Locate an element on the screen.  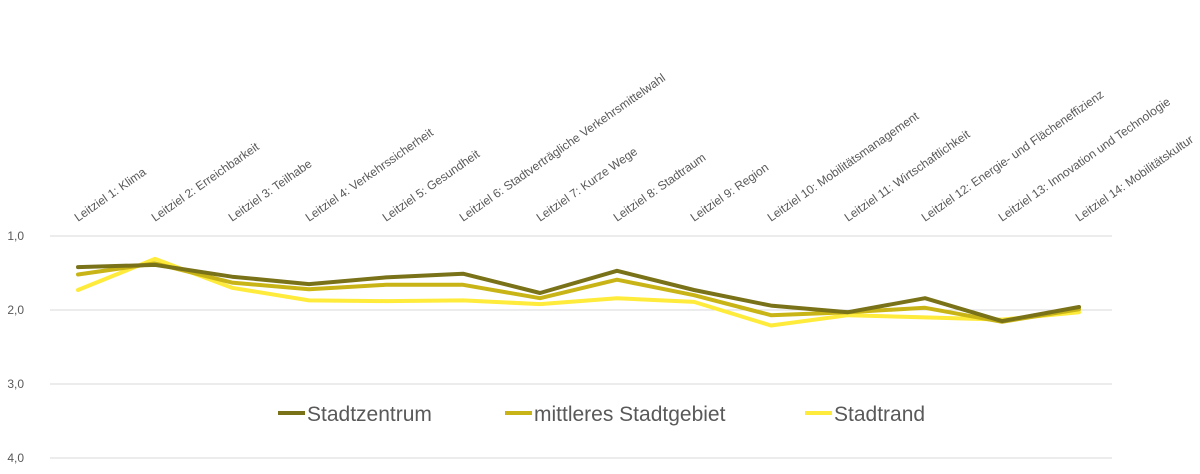
x-category-label: Leitziel 9: Region is located at coordinates (729, 192).